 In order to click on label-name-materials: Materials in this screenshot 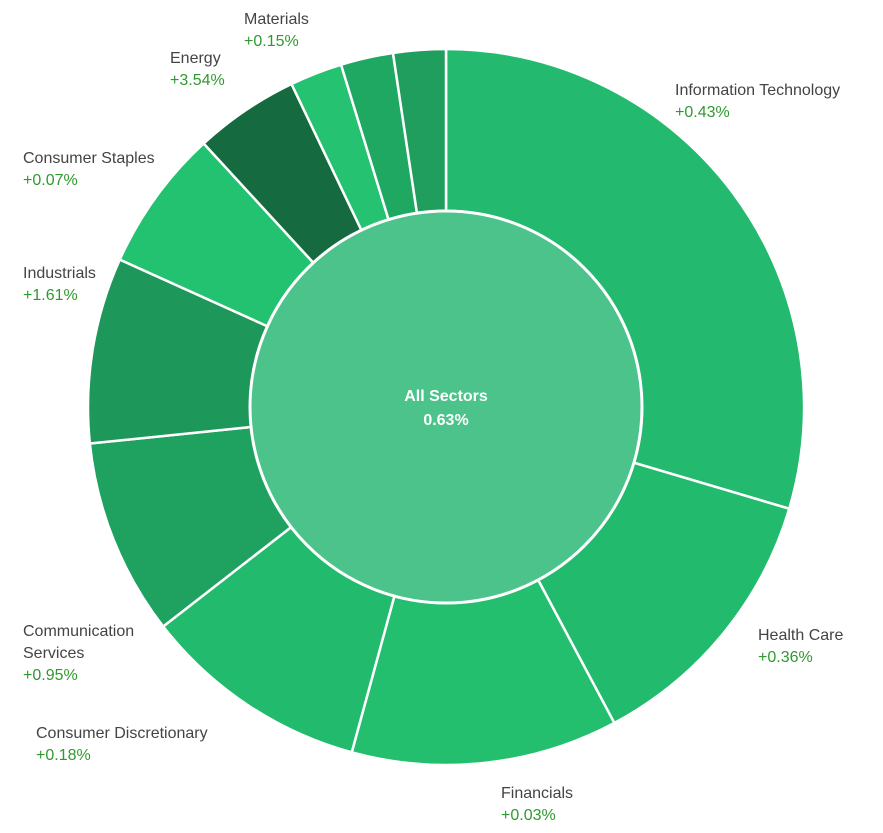, I will do `click(276, 19)`.